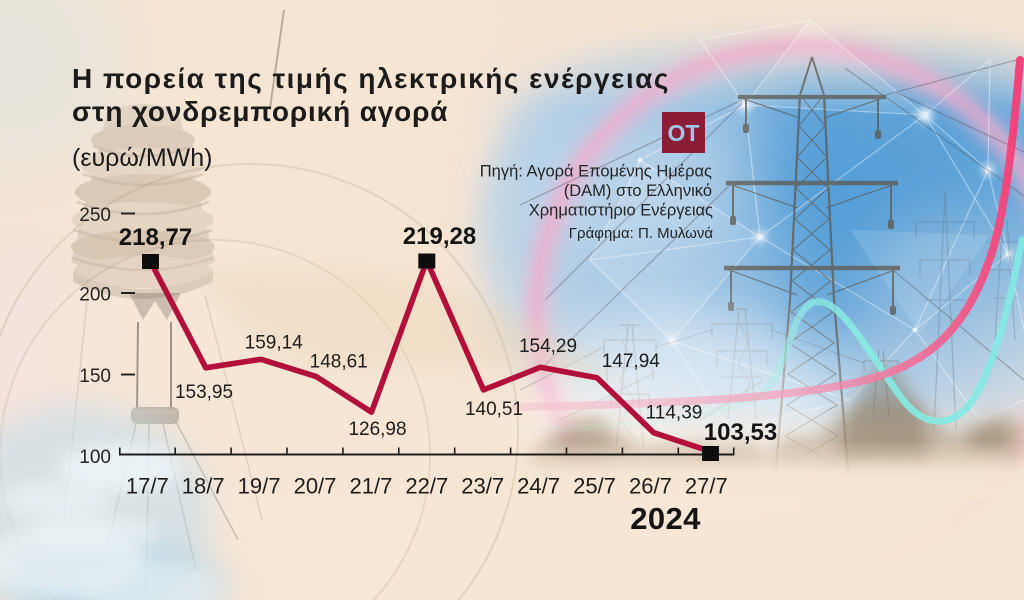  Describe the element at coordinates (426, 486) in the screenshot. I see `svg-text: 22/7` at that location.